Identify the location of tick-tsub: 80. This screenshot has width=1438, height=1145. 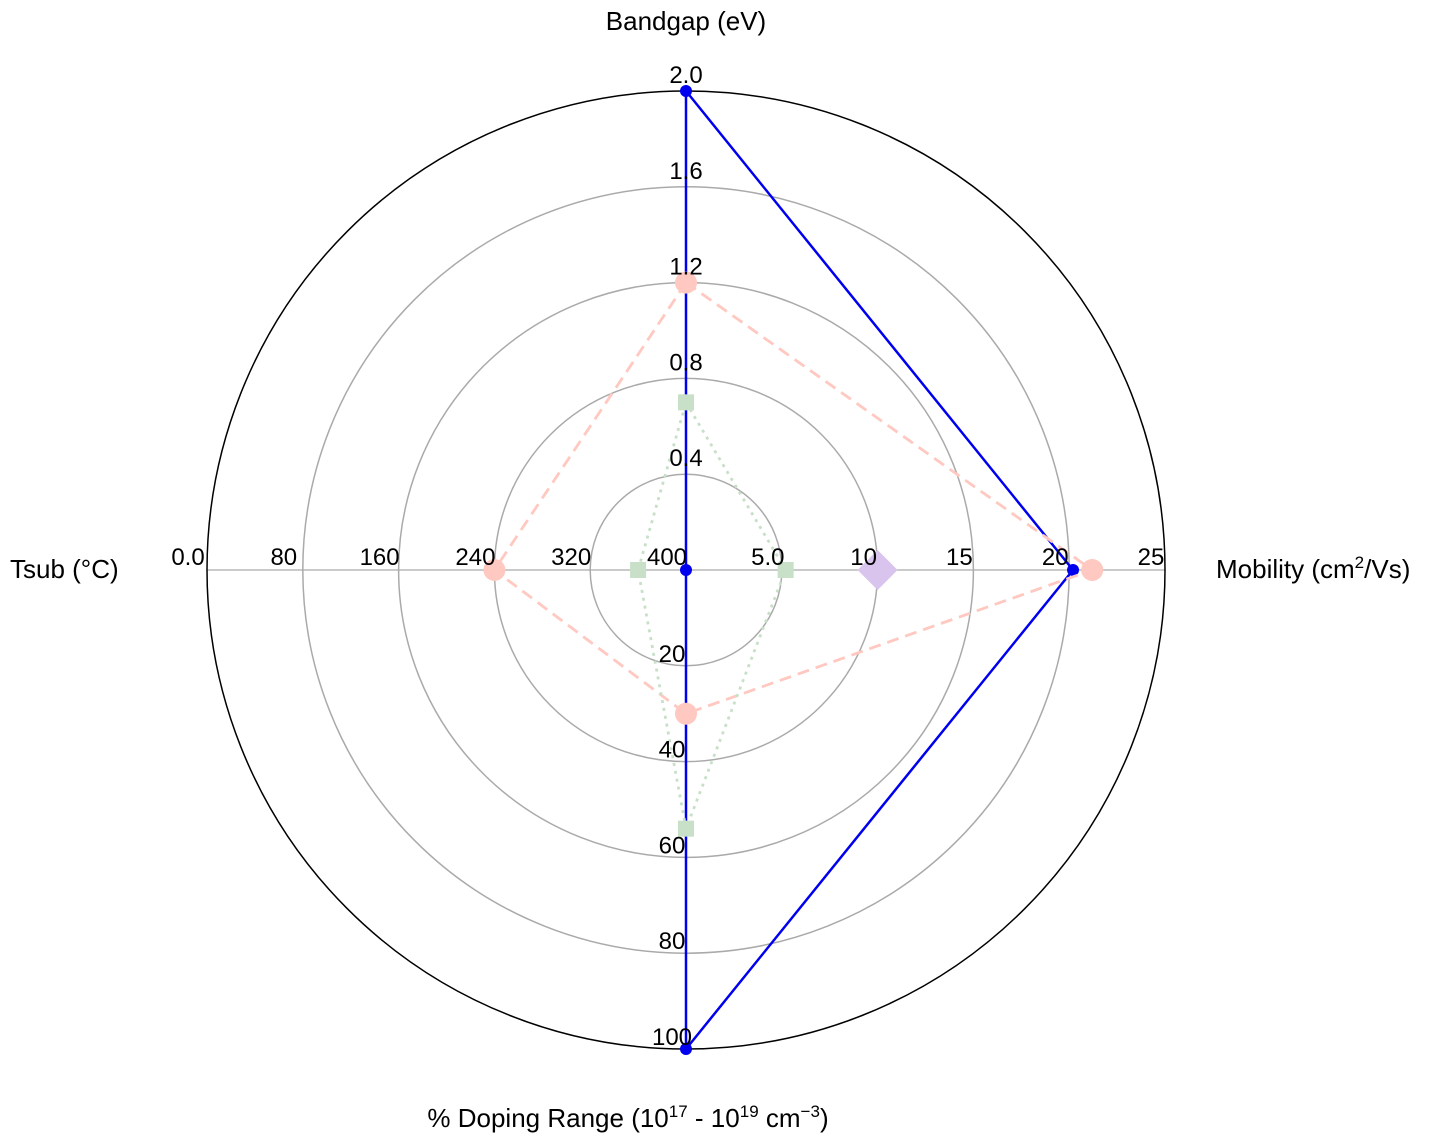
(283, 557).